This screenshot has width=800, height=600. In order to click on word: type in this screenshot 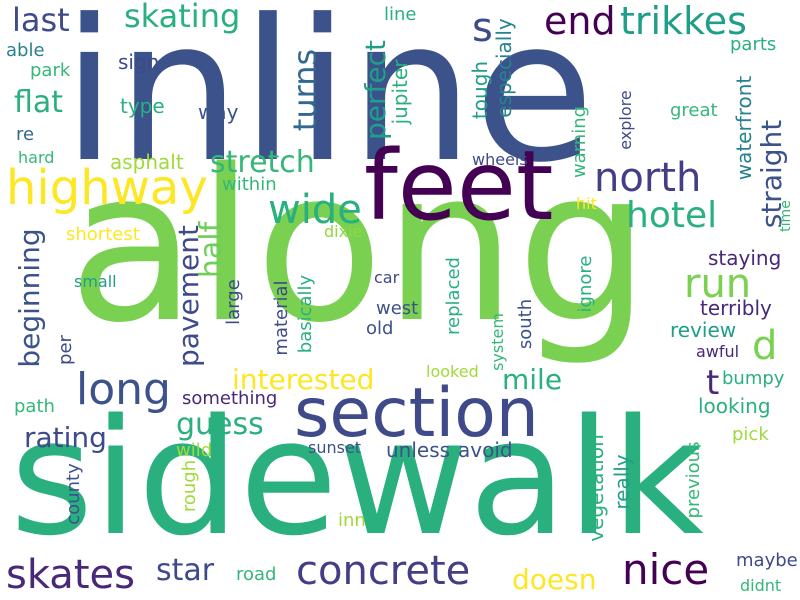, I will do `click(142, 106)`.